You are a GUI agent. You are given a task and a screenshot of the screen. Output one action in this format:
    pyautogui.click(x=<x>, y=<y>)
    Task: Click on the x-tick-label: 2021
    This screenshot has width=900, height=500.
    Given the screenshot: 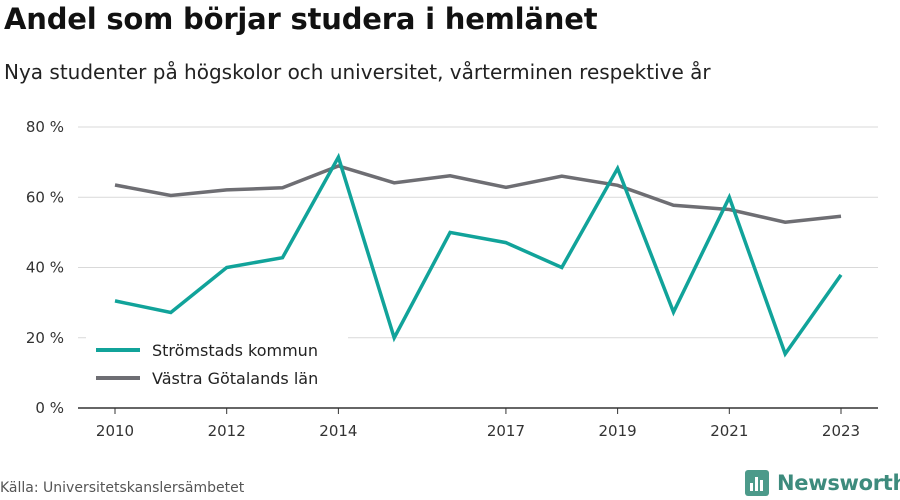 What is the action you would take?
    pyautogui.click(x=729, y=431)
    